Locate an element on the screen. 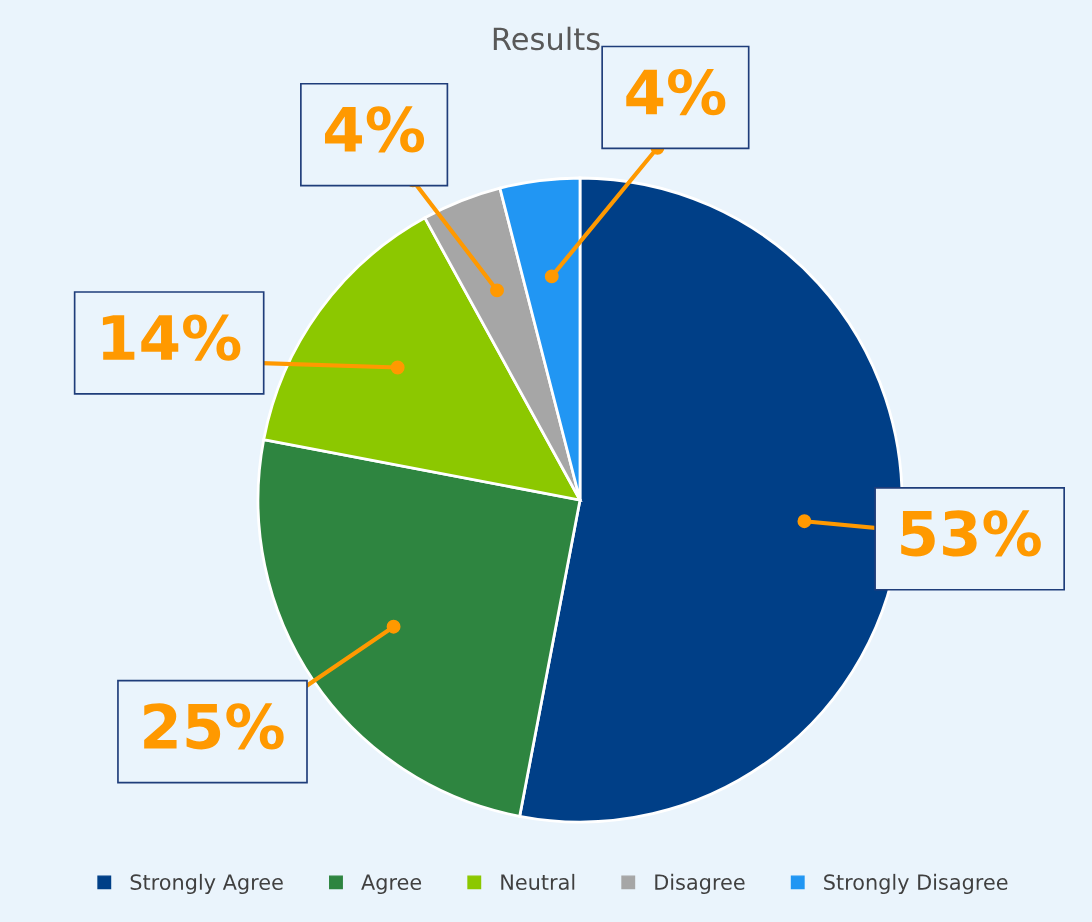 The height and width of the screenshot is (922, 1092). legend-label: Neutral is located at coordinates (538, 881).